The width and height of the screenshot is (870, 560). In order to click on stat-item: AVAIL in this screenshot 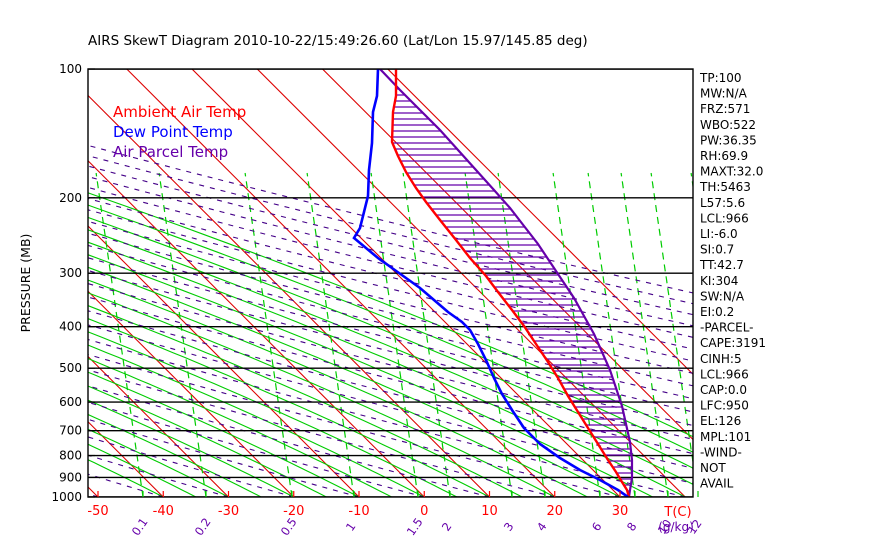, I will do `click(717, 484)`.